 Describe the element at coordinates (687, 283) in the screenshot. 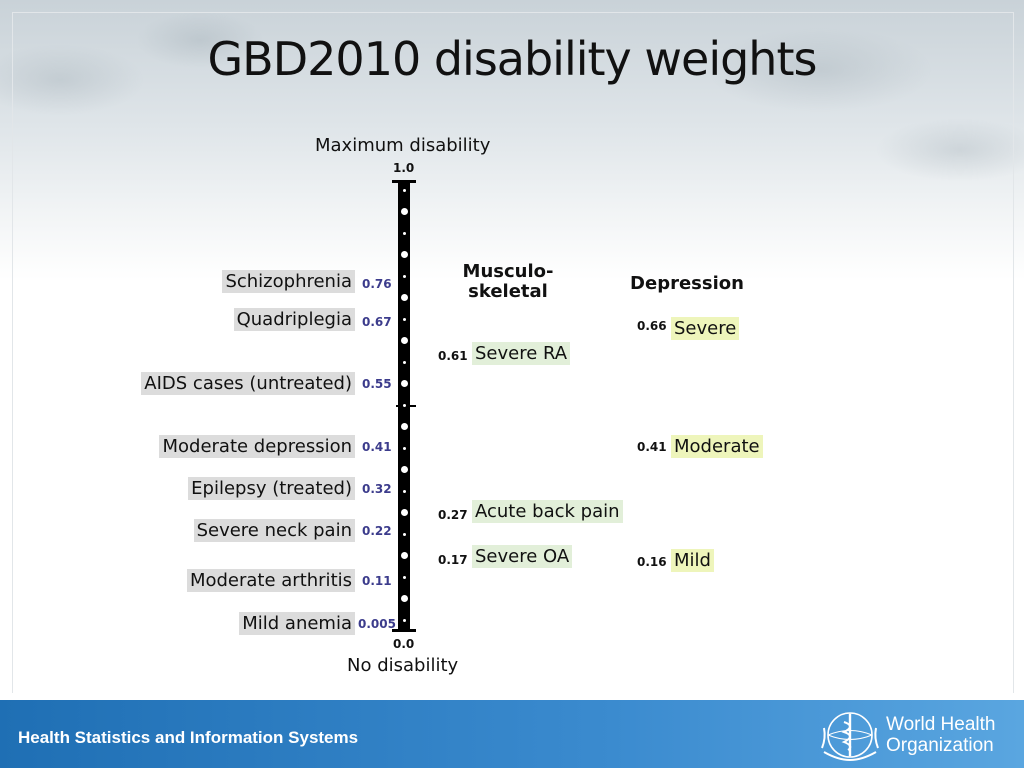

I see `depression-heading: Depression` at that location.